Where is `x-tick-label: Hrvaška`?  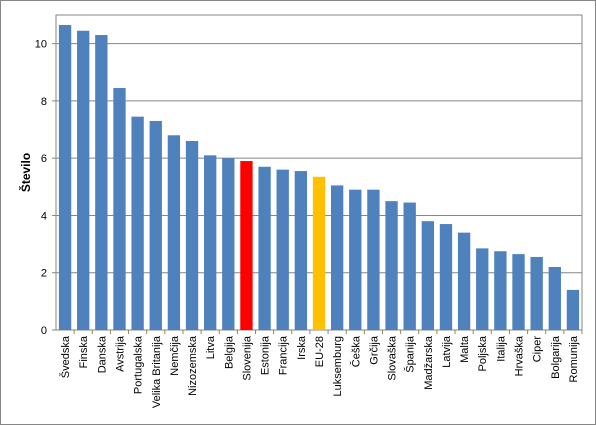
x-tick-label: Hrvaška is located at coordinates (520, 355).